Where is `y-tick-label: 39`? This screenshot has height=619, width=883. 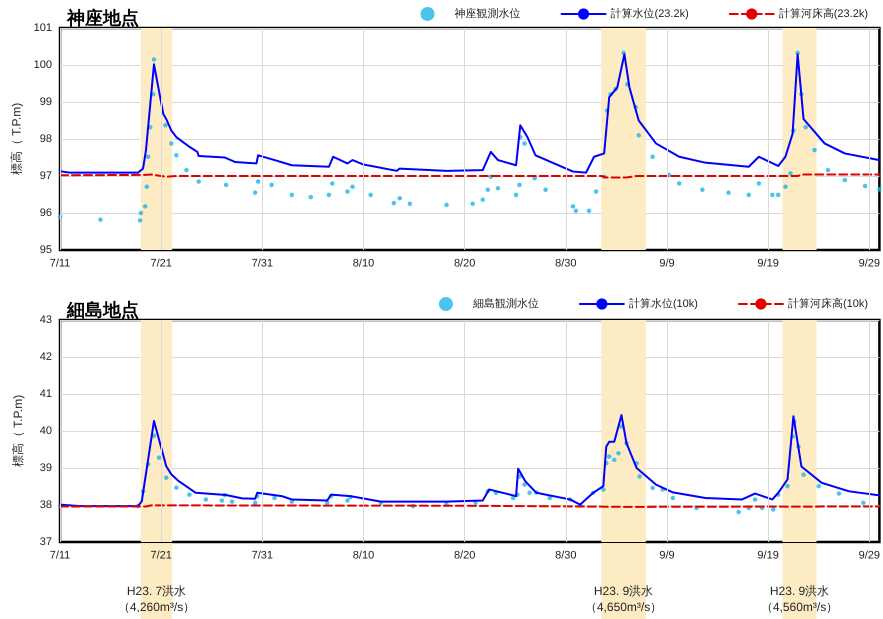 y-tick-label: 39 is located at coordinates (46, 468).